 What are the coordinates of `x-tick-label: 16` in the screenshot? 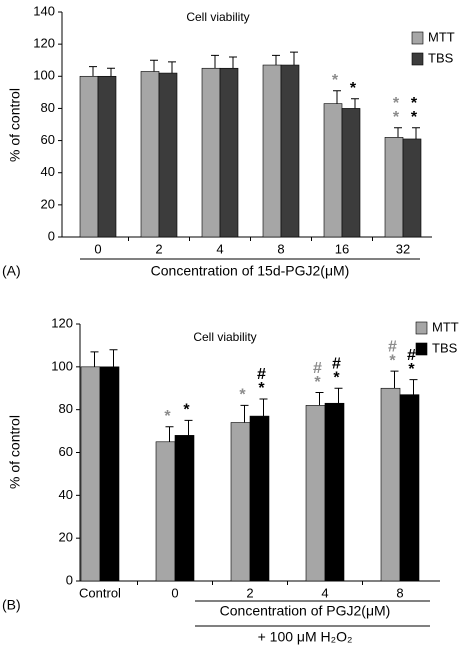 It's located at (342, 248).